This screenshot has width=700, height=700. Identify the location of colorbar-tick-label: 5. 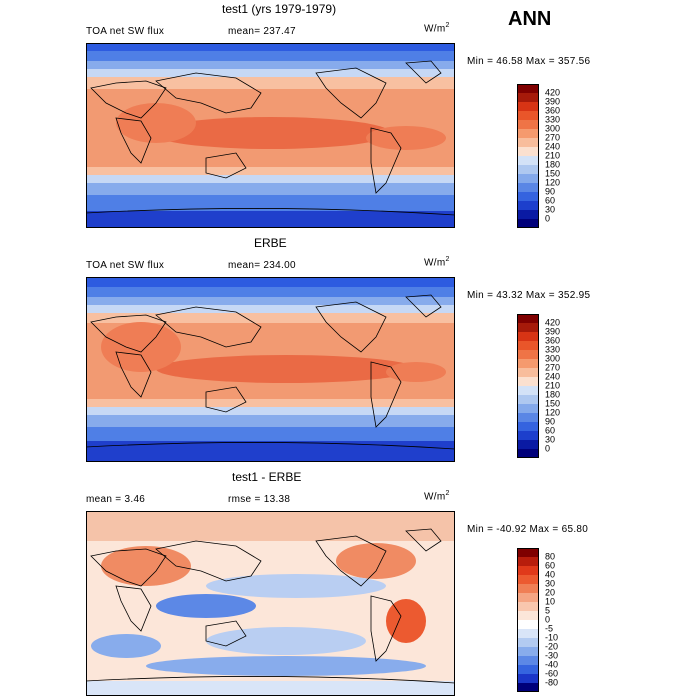
(548, 610).